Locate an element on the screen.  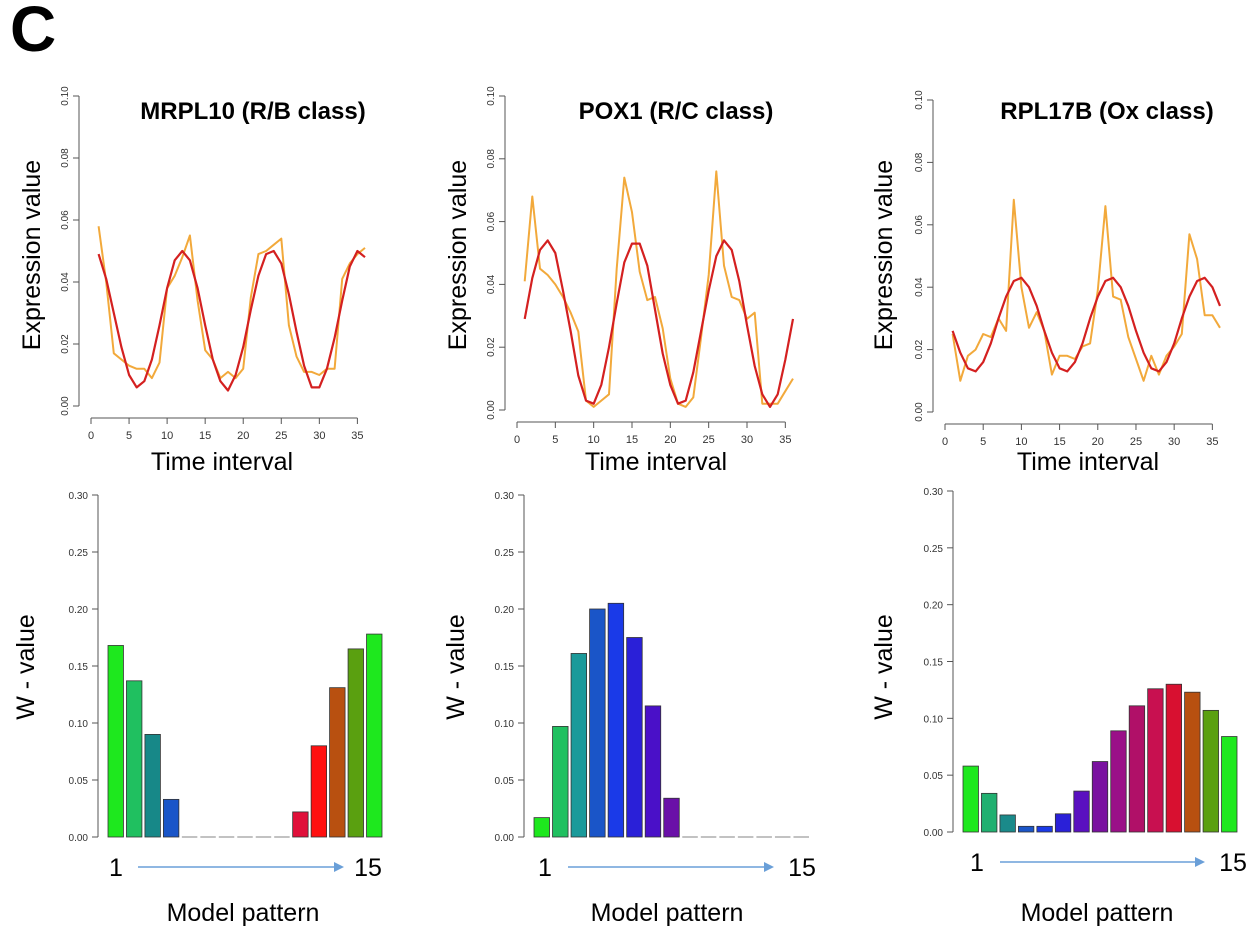
y-tick-label: 0.15 is located at coordinates (79, 667).